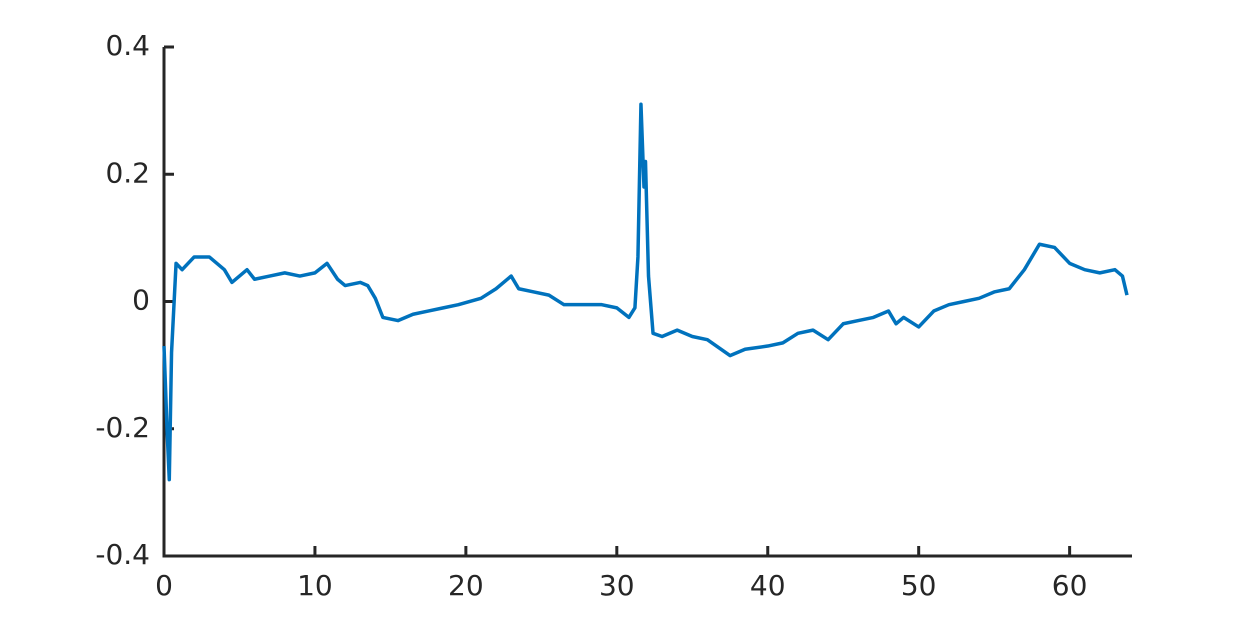  Describe the element at coordinates (122, 427) in the screenshot. I see `y-tick-label: -0.2` at that location.